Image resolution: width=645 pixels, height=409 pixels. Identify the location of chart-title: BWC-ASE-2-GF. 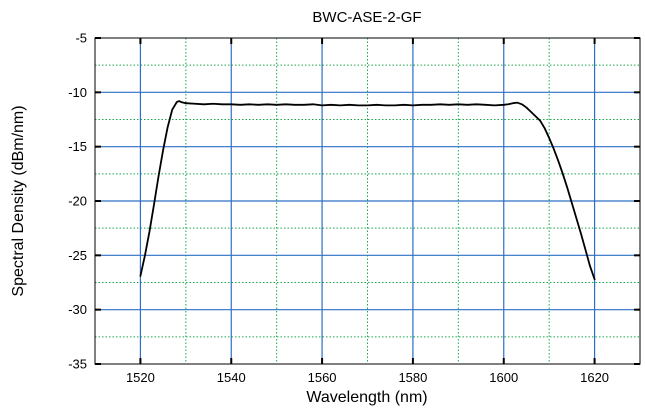
(366, 17).